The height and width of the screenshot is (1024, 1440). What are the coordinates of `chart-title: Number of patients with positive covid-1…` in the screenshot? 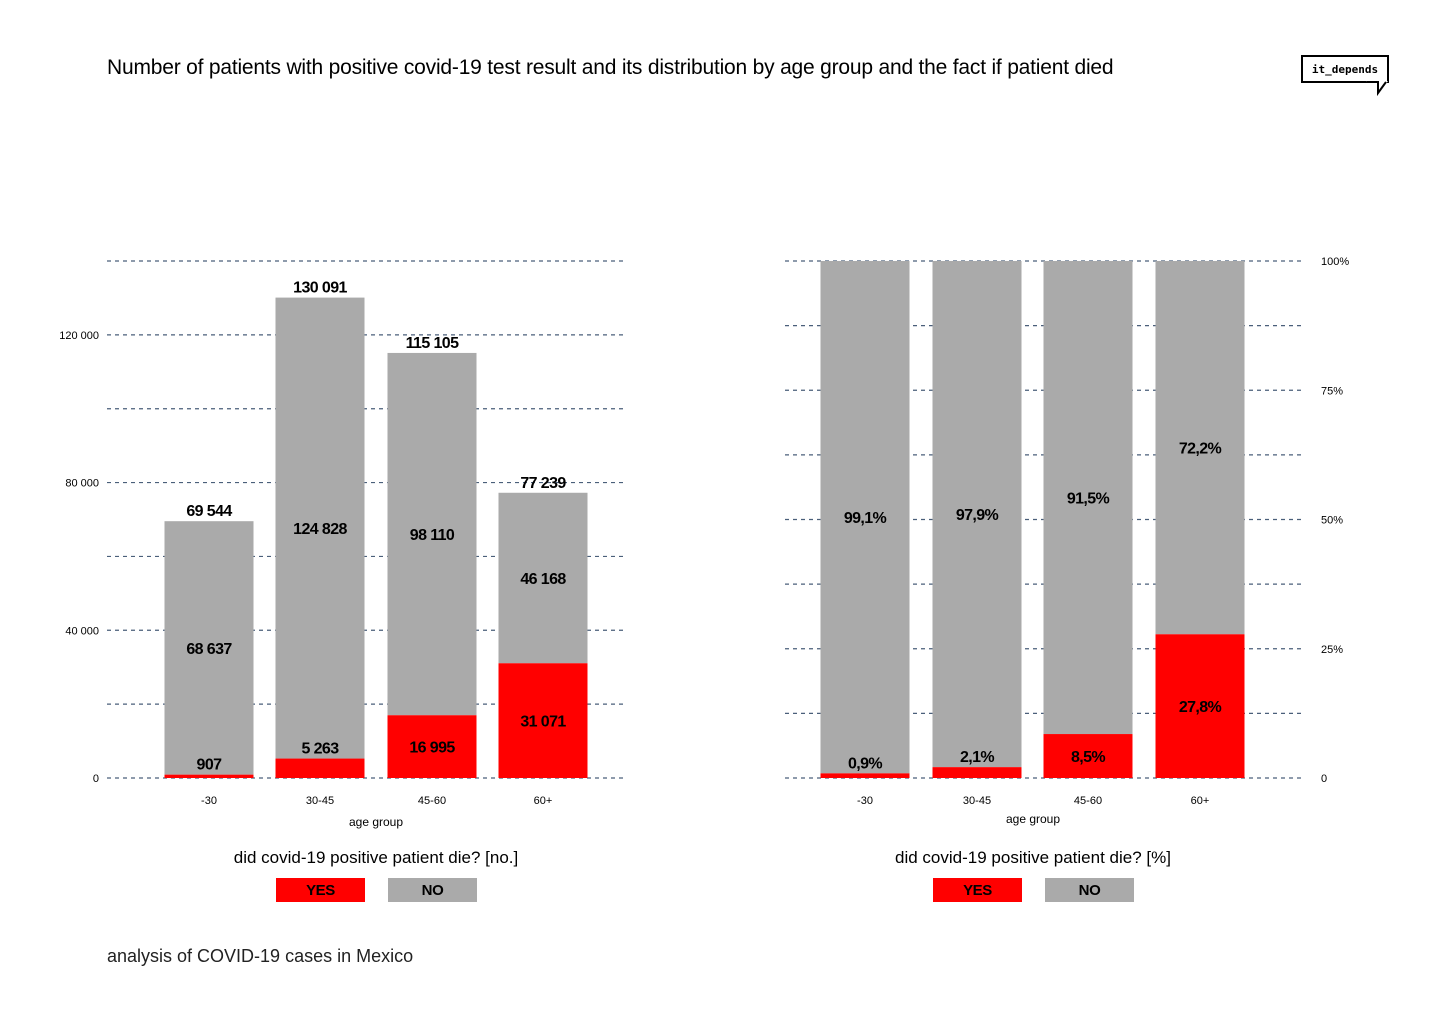 It's located at (610, 67).